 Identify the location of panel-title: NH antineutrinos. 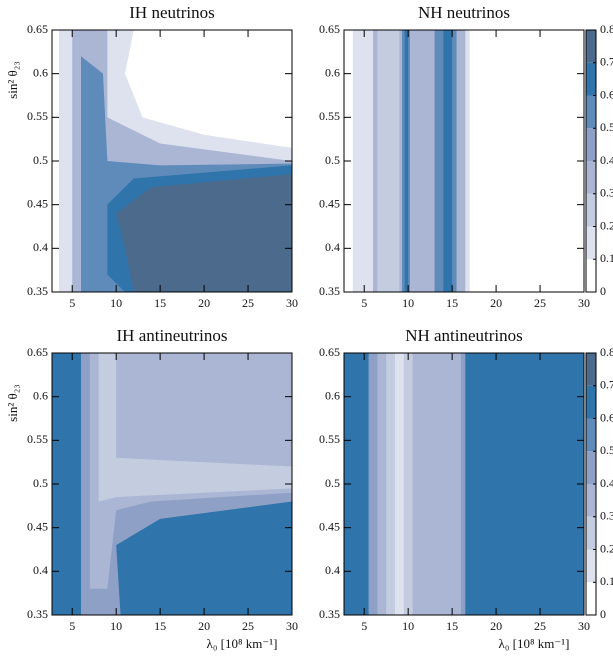
(464, 335).